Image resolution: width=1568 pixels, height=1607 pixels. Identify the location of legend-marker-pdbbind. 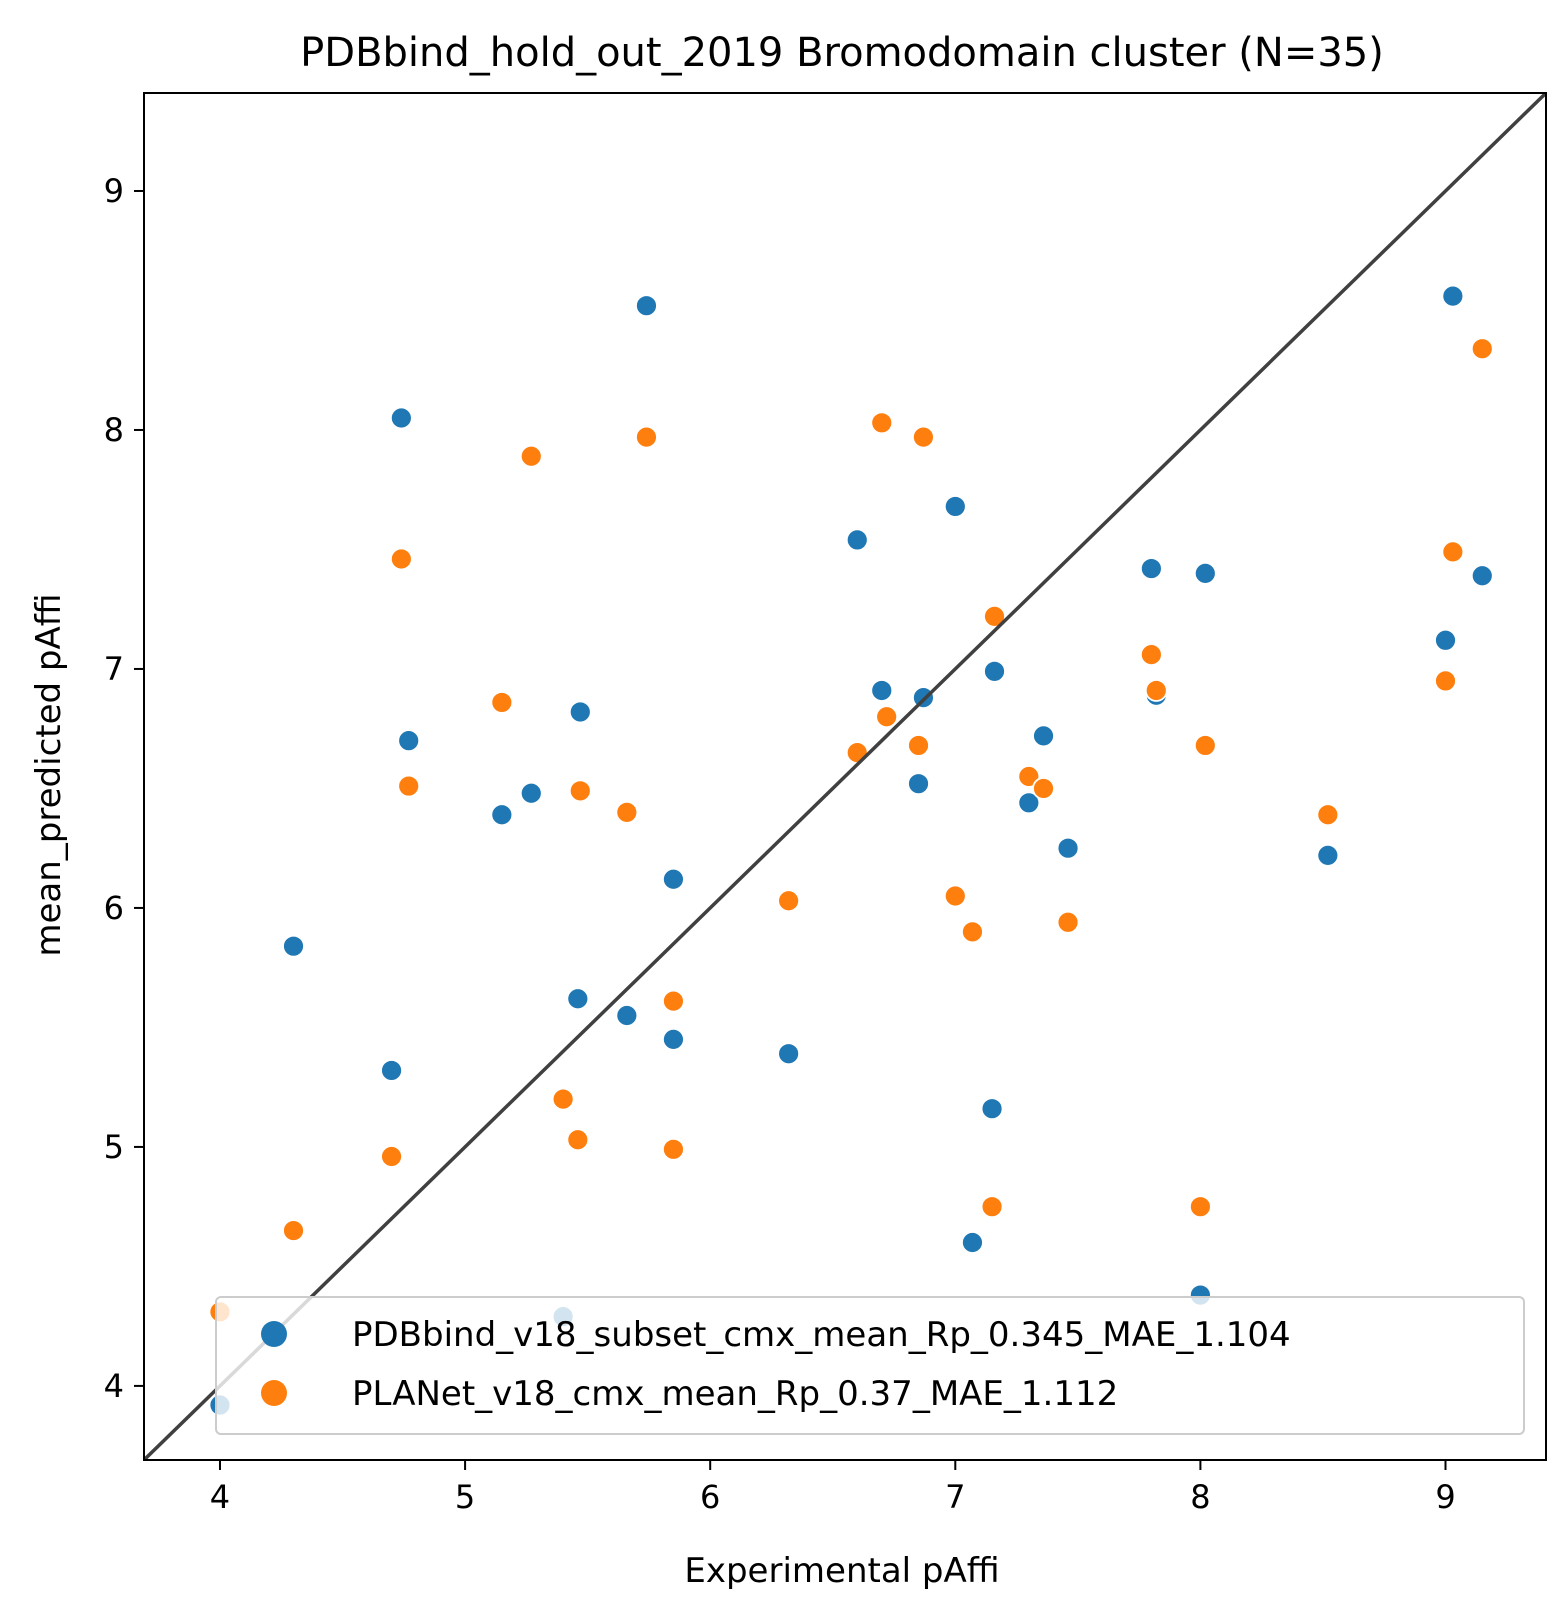
(274, 1334).